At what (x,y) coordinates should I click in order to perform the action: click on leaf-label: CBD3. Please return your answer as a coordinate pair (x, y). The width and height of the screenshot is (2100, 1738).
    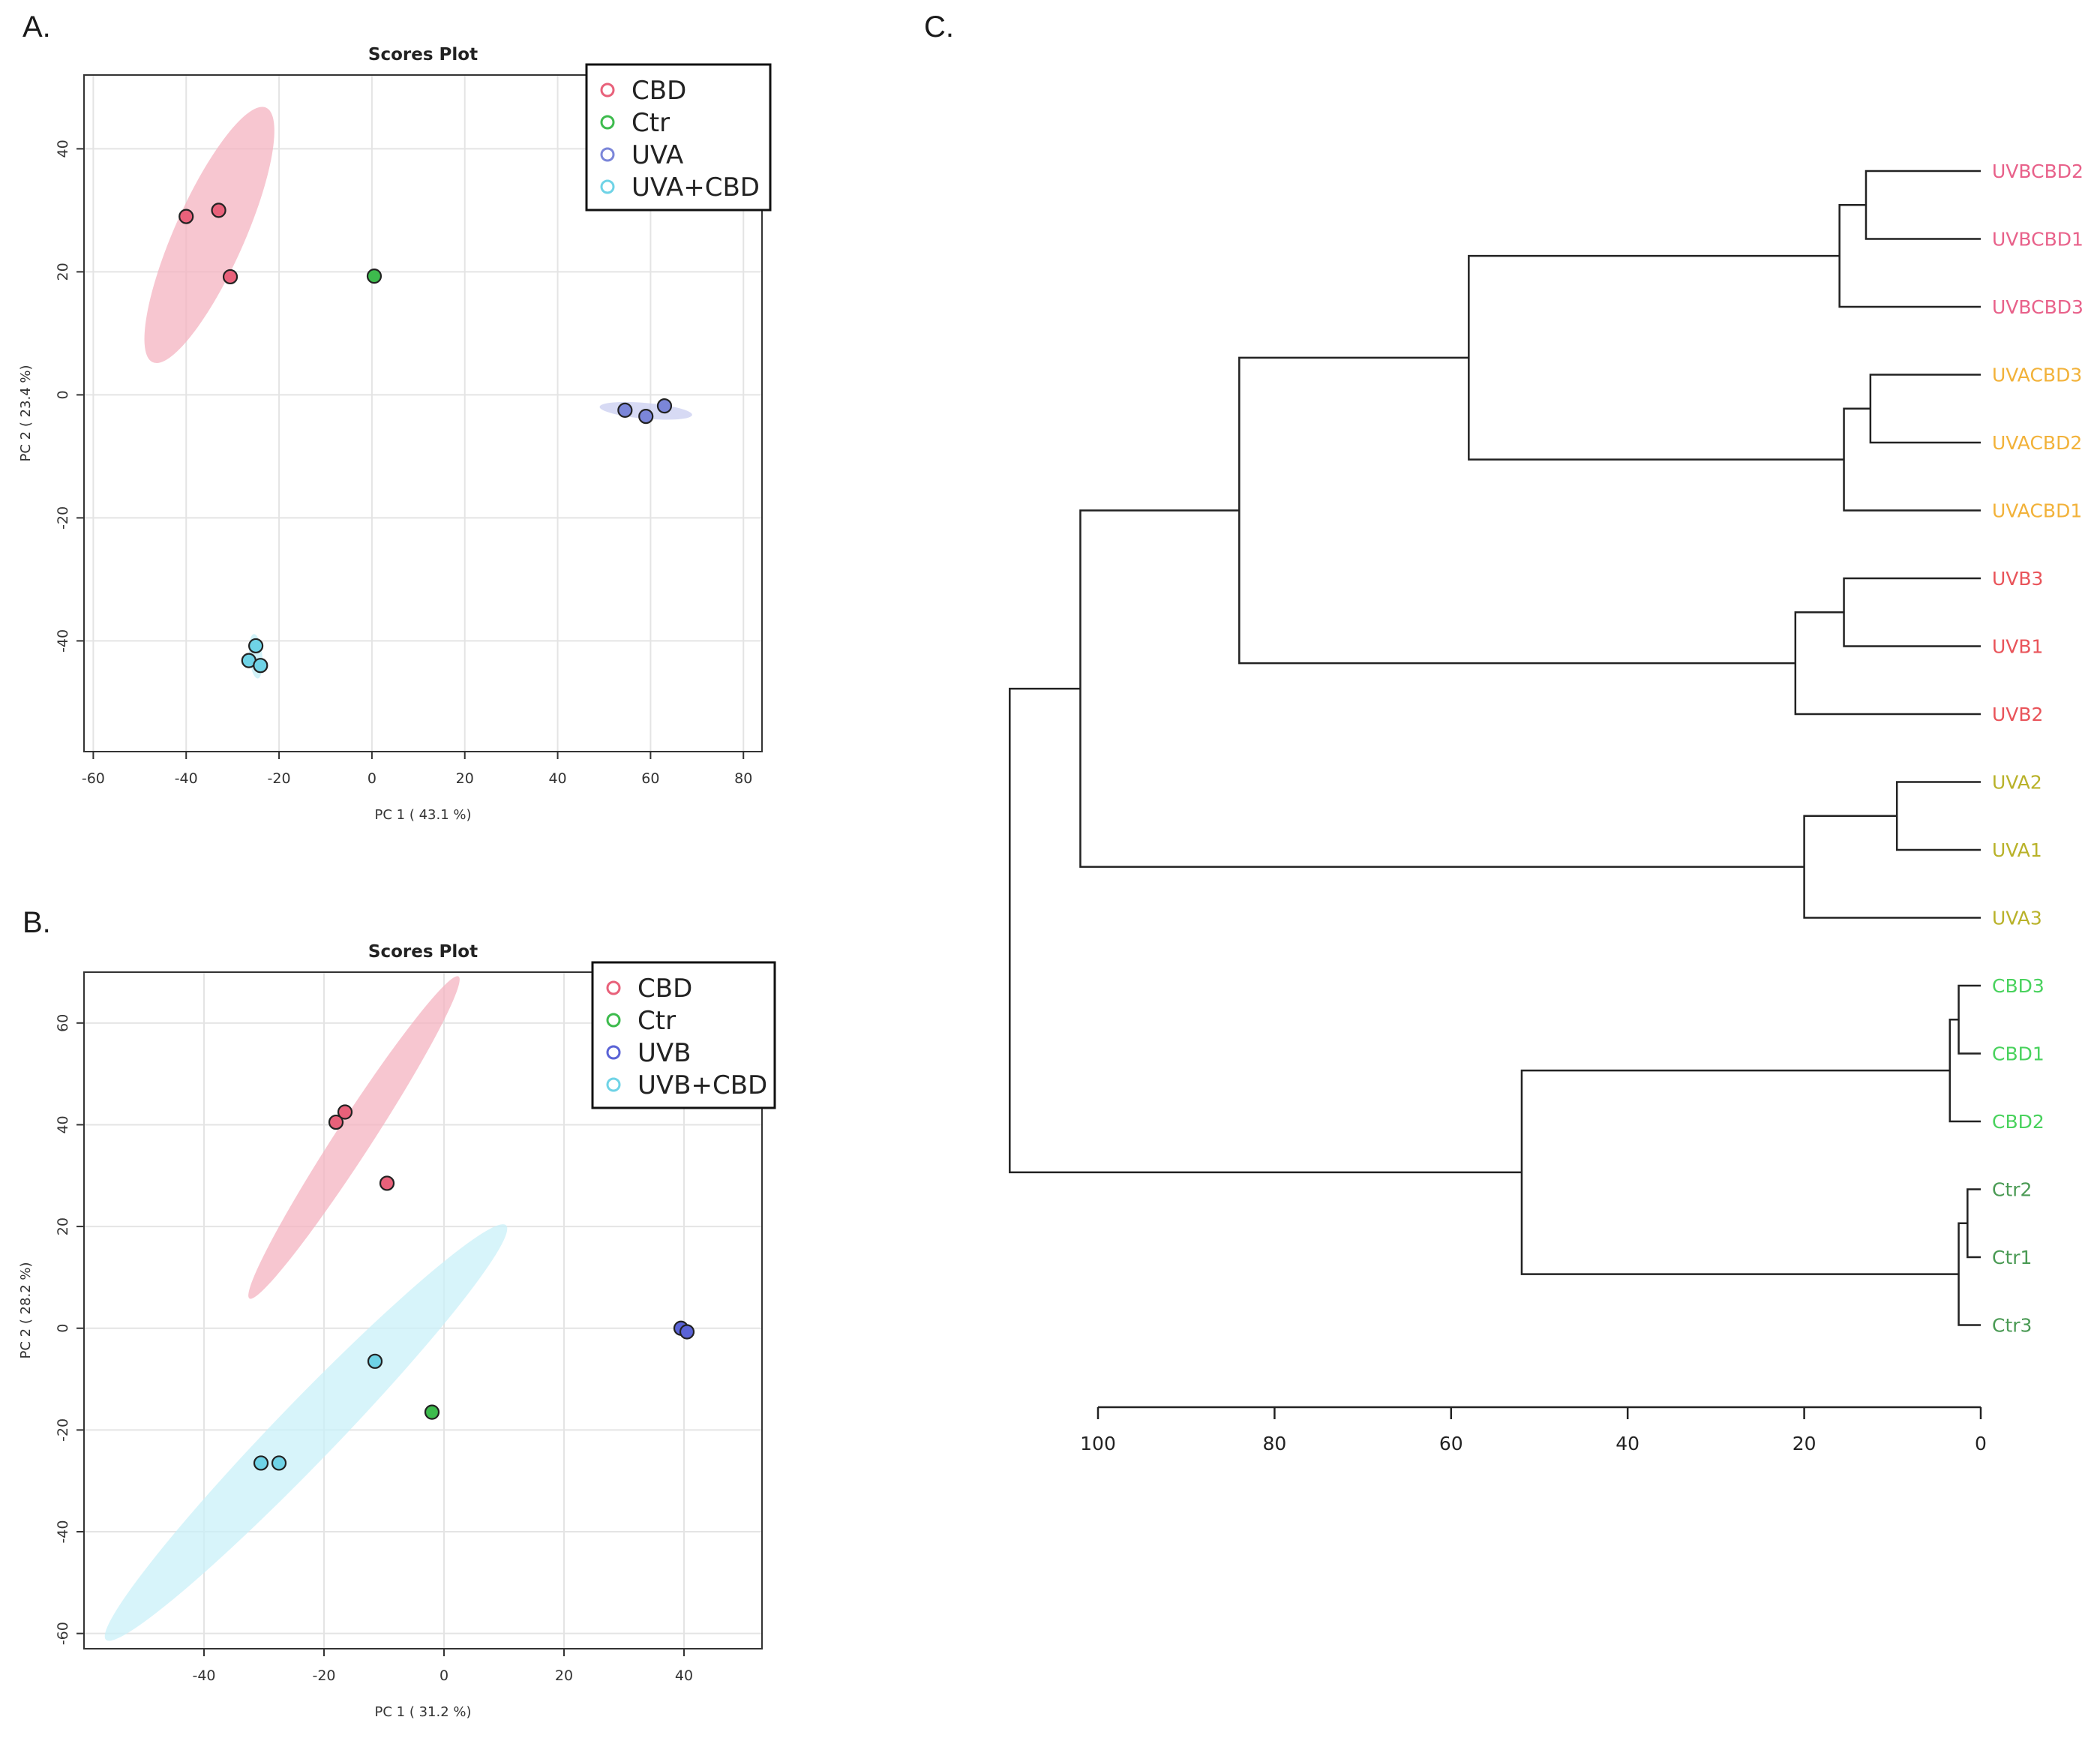
    Looking at the image, I should click on (2018, 986).